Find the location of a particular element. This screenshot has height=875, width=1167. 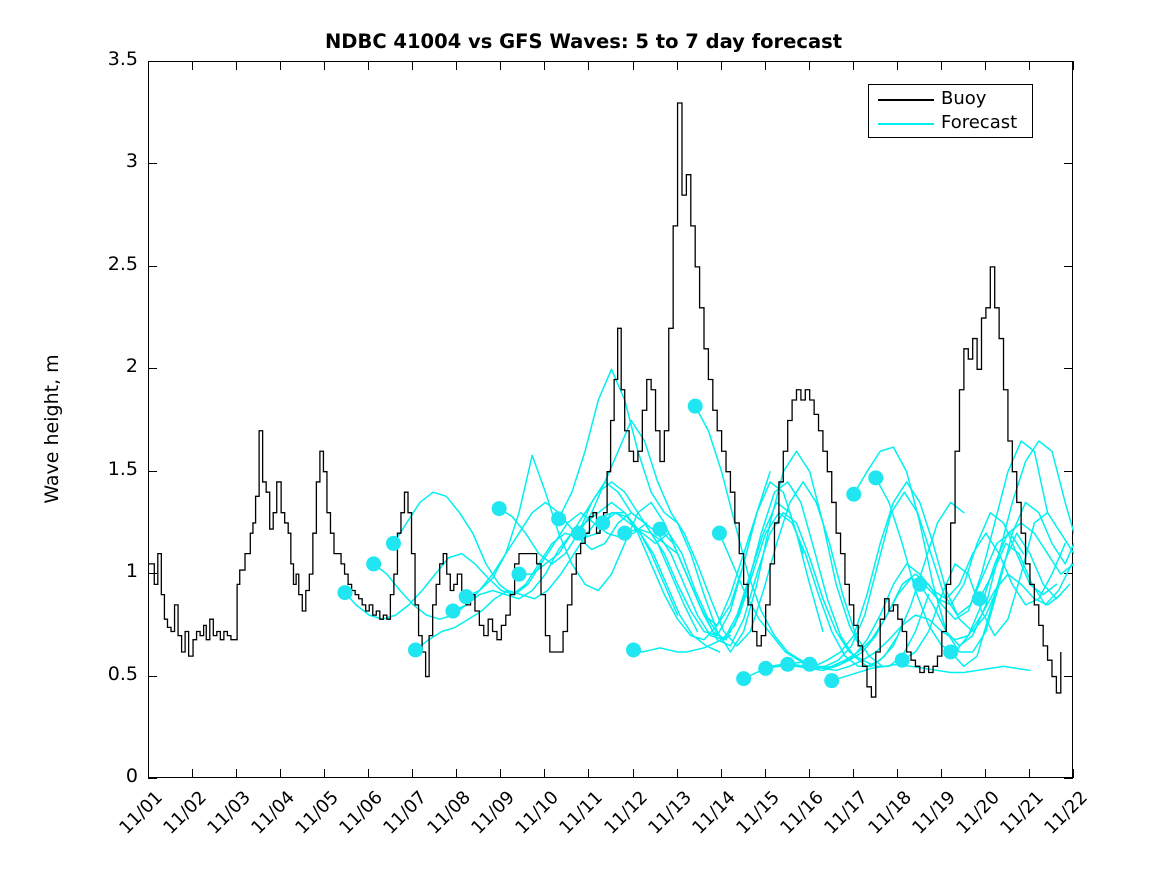

y-axis-tick-label: 3.5 is located at coordinates (122, 59).